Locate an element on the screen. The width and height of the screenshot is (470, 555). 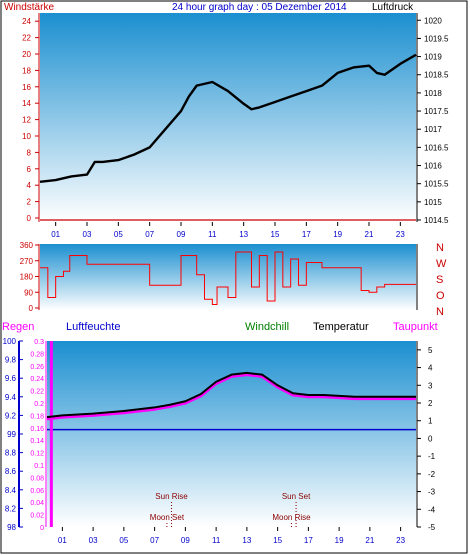
hour-tick-label: 07 is located at coordinates (149, 234).